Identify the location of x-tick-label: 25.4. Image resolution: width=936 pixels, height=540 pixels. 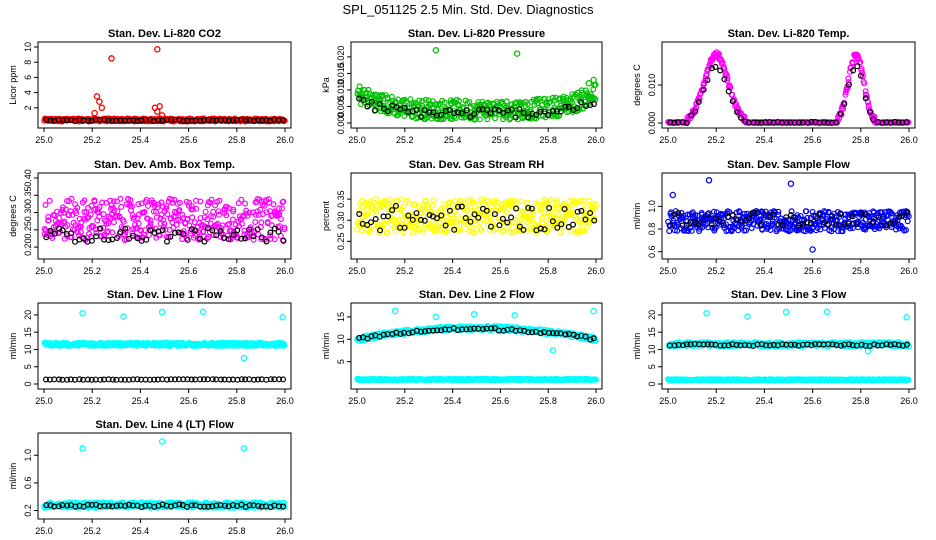
(765, 401).